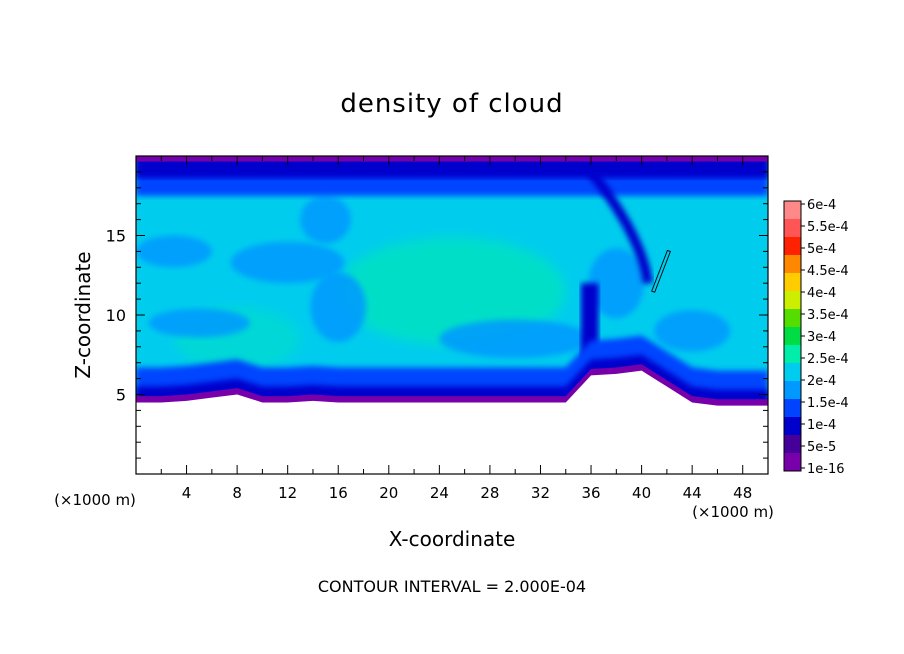  What do you see at coordinates (540, 493) in the screenshot?
I see `x-tick-label: 32` at bounding box center [540, 493].